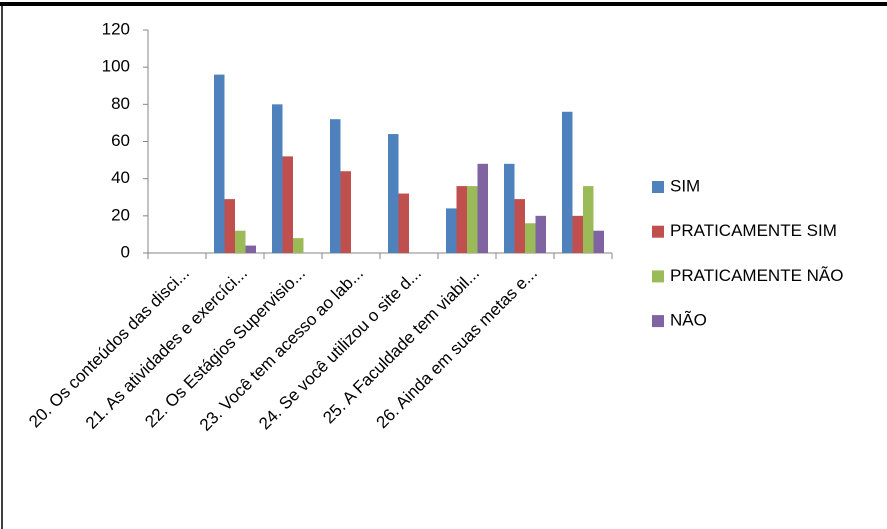  Describe the element at coordinates (120, 140) in the screenshot. I see `y-tick-label: 60` at that location.